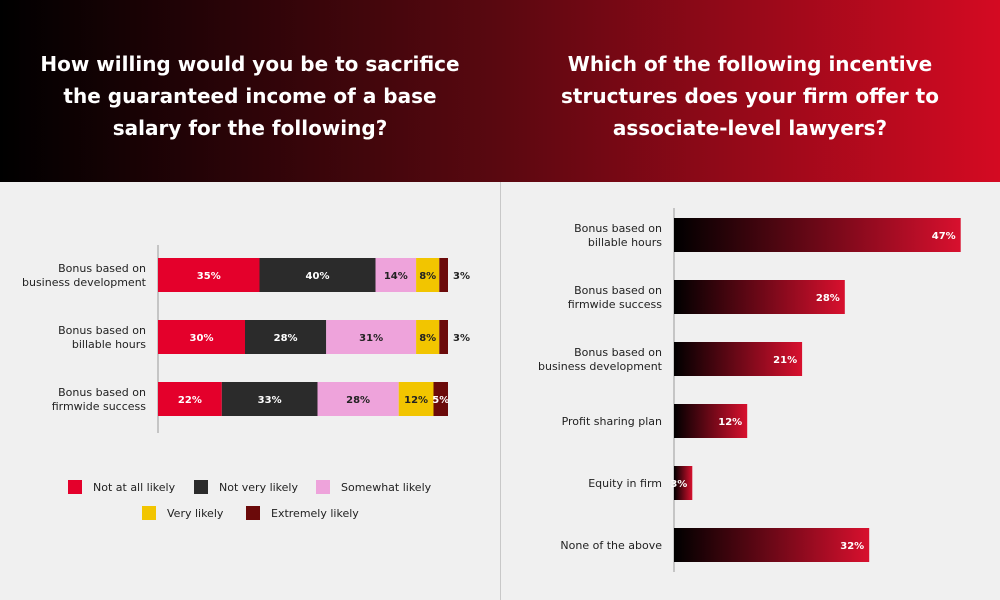  I want to click on left-data-label: 14%, so click(396, 276).